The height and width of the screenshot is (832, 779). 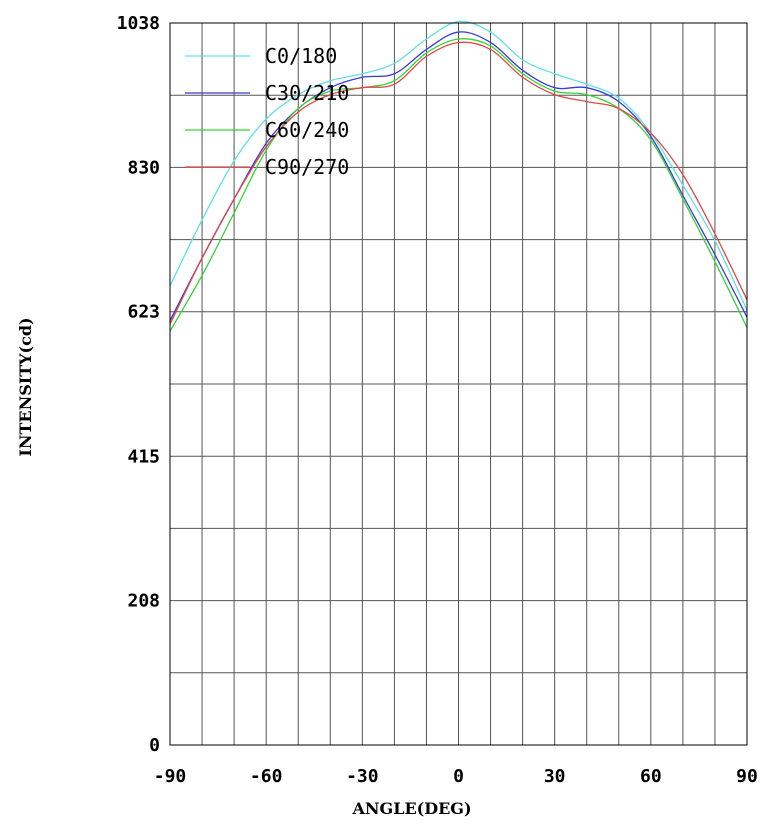 What do you see at coordinates (138, 23) in the screenshot?
I see `y-tick-label: 1038` at bounding box center [138, 23].